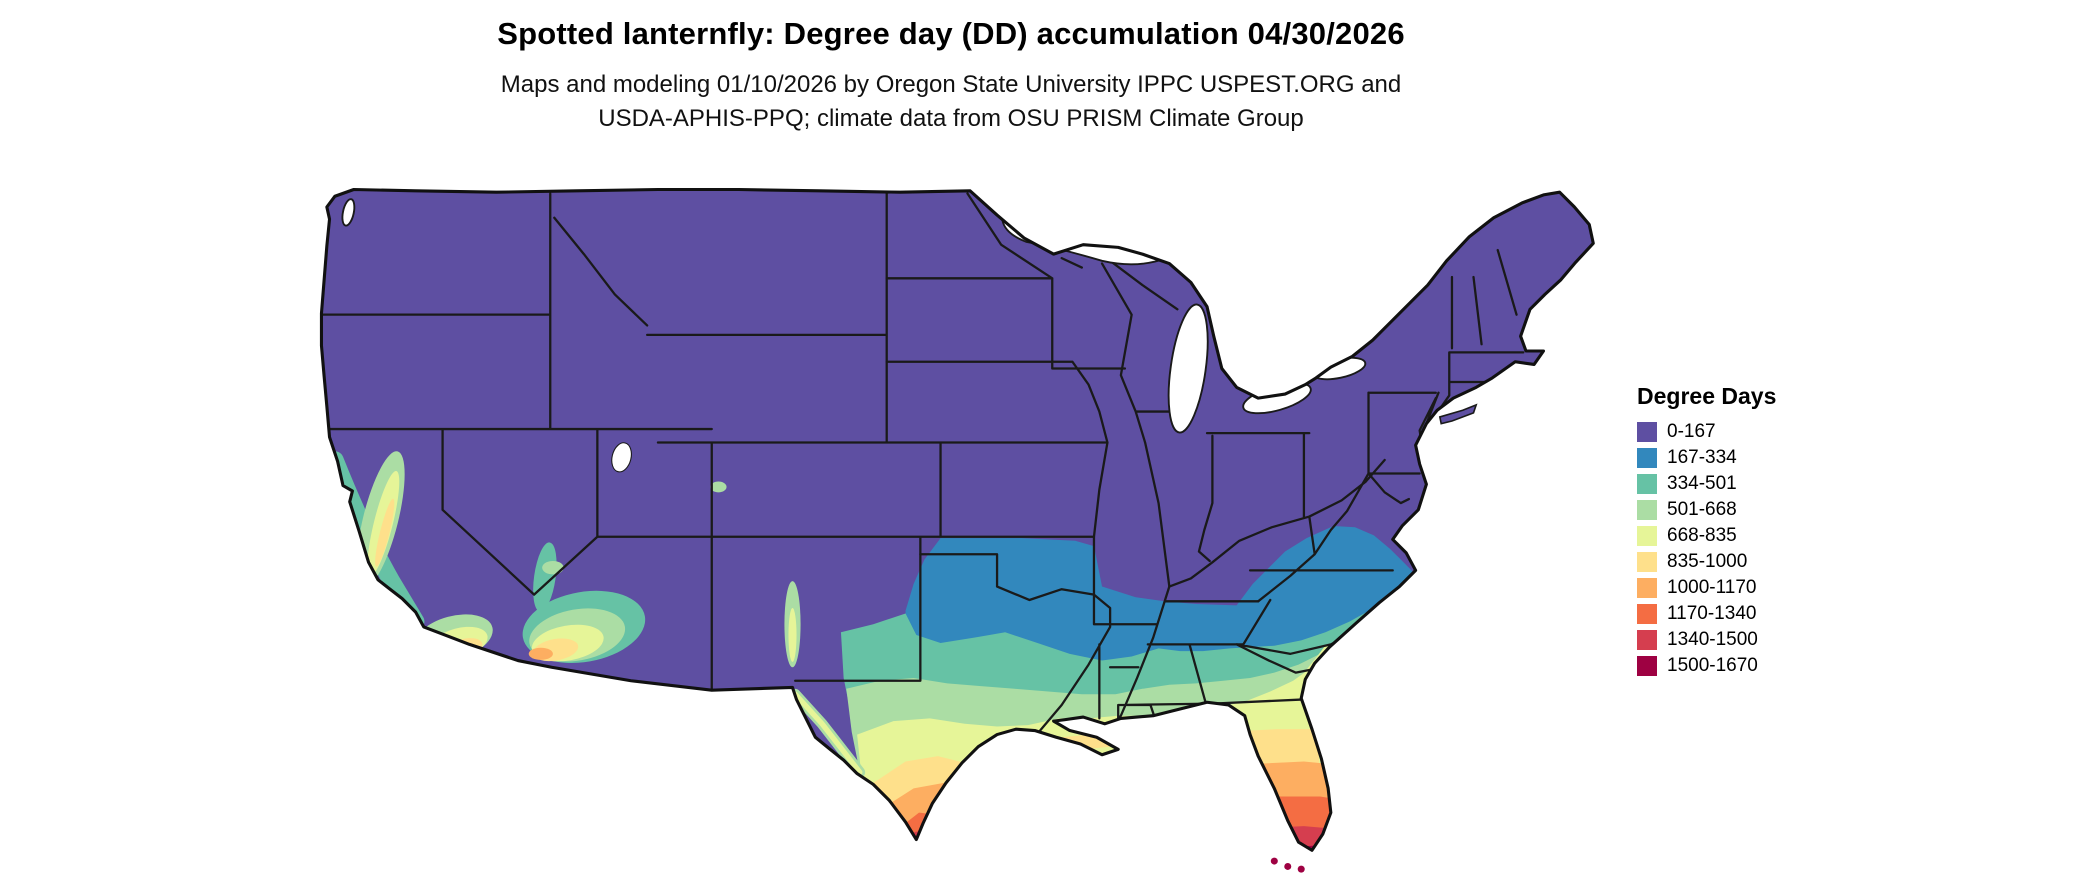 Image resolution: width=2100 pixels, height=892 pixels. I want to click on state-borders-east, so click(1294, 532).